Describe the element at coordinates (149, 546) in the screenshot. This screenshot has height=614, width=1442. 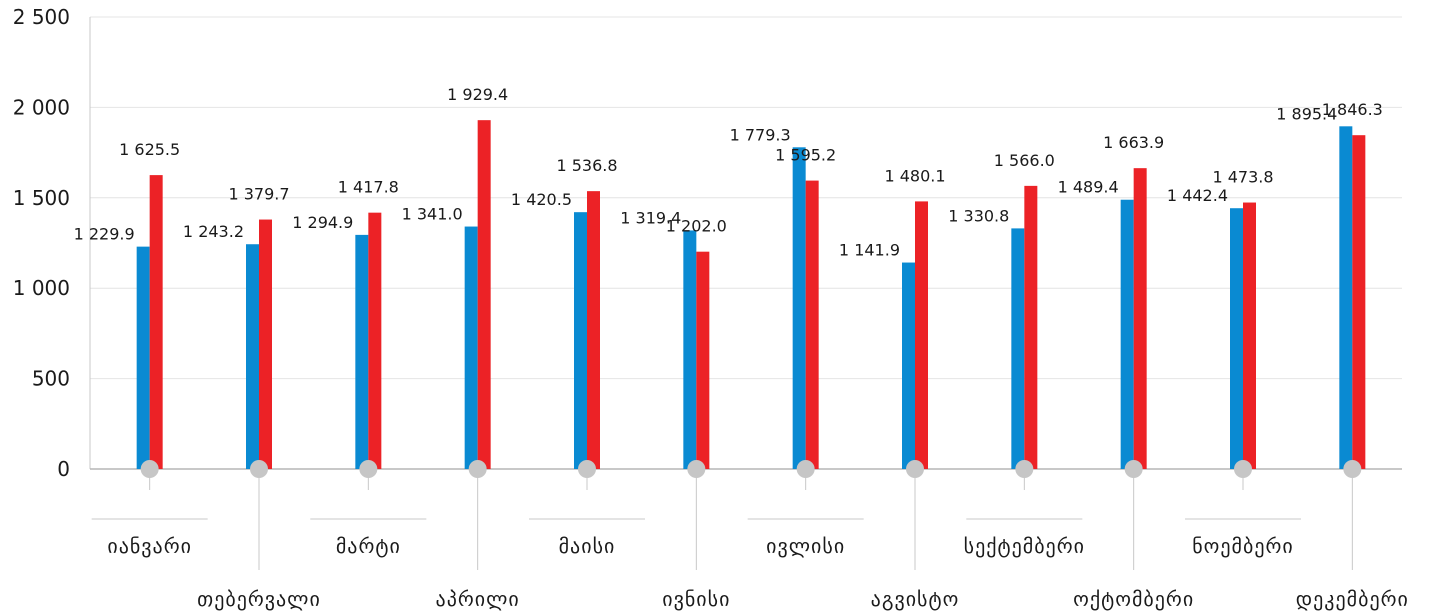
I see `x-category-label: იანვარი` at that location.